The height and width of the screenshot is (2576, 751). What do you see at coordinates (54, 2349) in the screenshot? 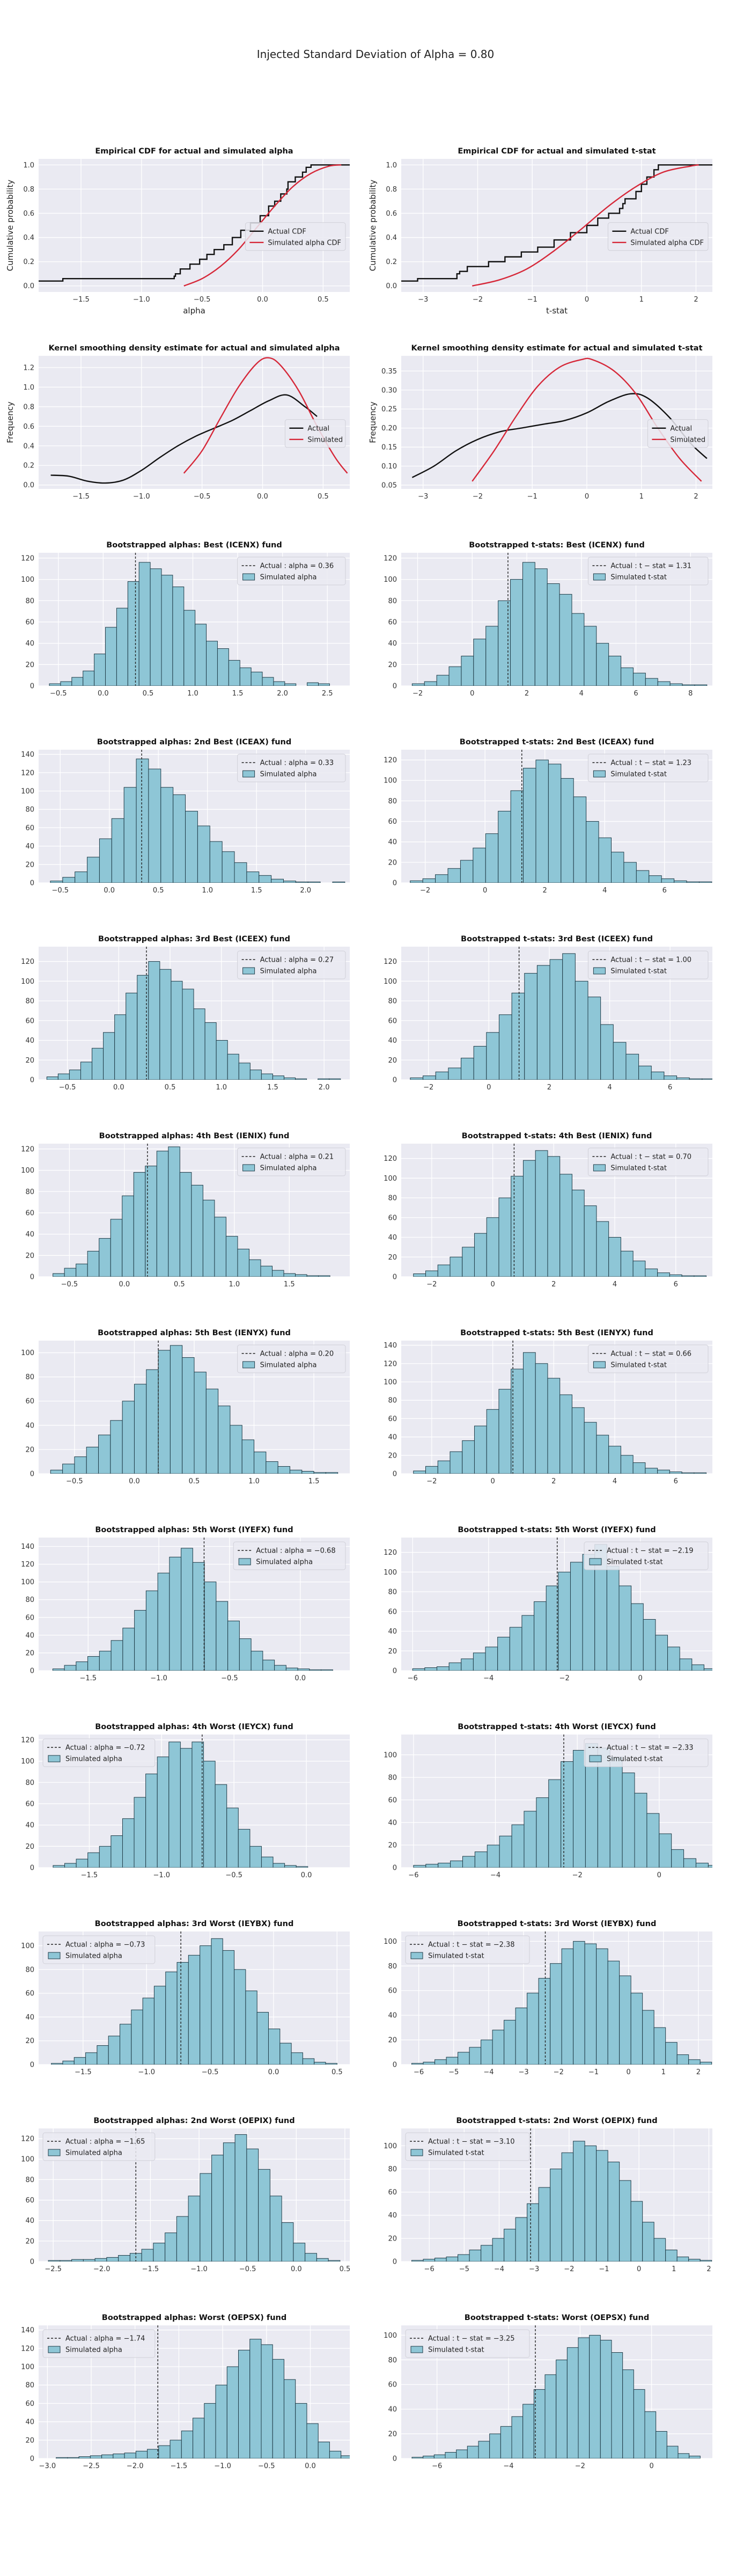
I see `legend-bar-swatch` at bounding box center [54, 2349].